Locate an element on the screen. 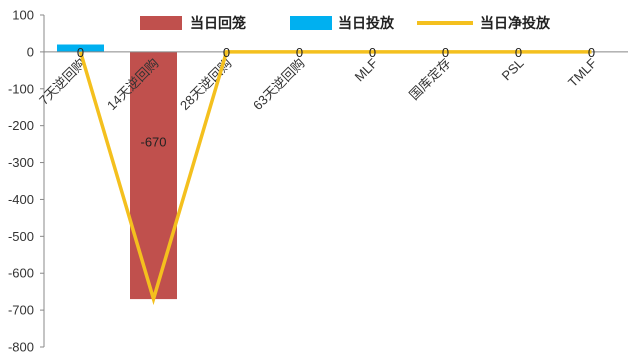  bars-layer is located at coordinates (117, 172).